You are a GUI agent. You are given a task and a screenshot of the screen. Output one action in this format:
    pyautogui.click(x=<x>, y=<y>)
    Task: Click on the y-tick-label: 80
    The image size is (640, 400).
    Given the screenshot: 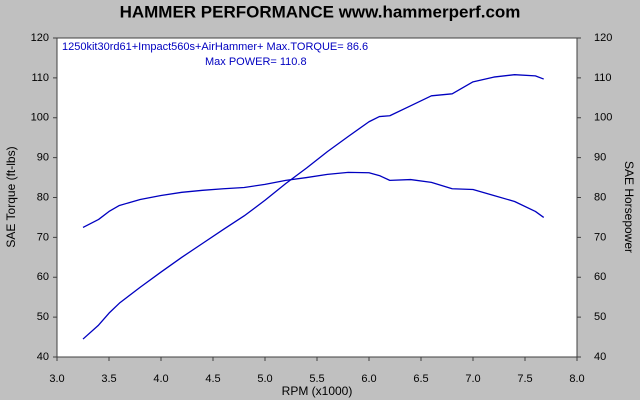 What is the action you would take?
    pyautogui.click(x=43, y=197)
    